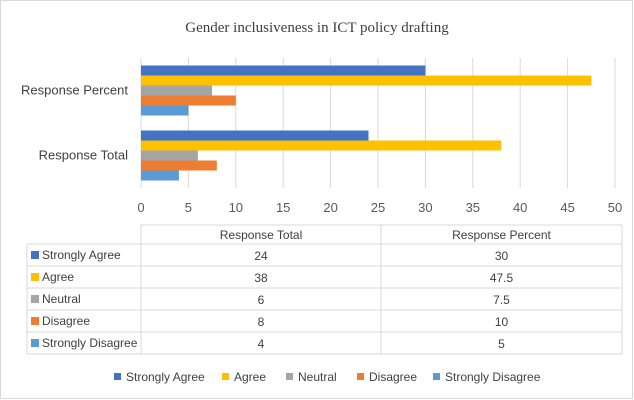 Image resolution: width=634 pixels, height=400 pixels. I want to click on x-tick-label-10: 10, so click(236, 207).